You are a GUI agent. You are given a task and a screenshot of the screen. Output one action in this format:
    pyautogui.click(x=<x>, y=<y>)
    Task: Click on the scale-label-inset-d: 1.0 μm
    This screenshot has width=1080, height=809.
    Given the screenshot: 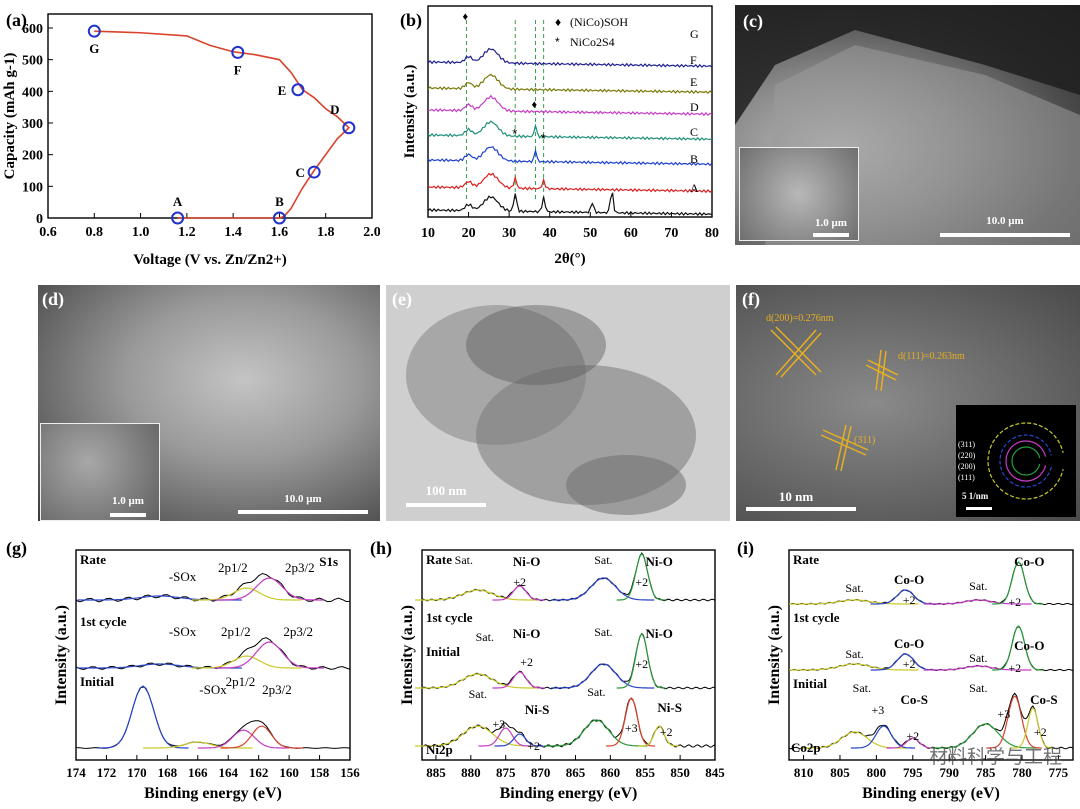 What is the action you would take?
    pyautogui.click(x=128, y=501)
    